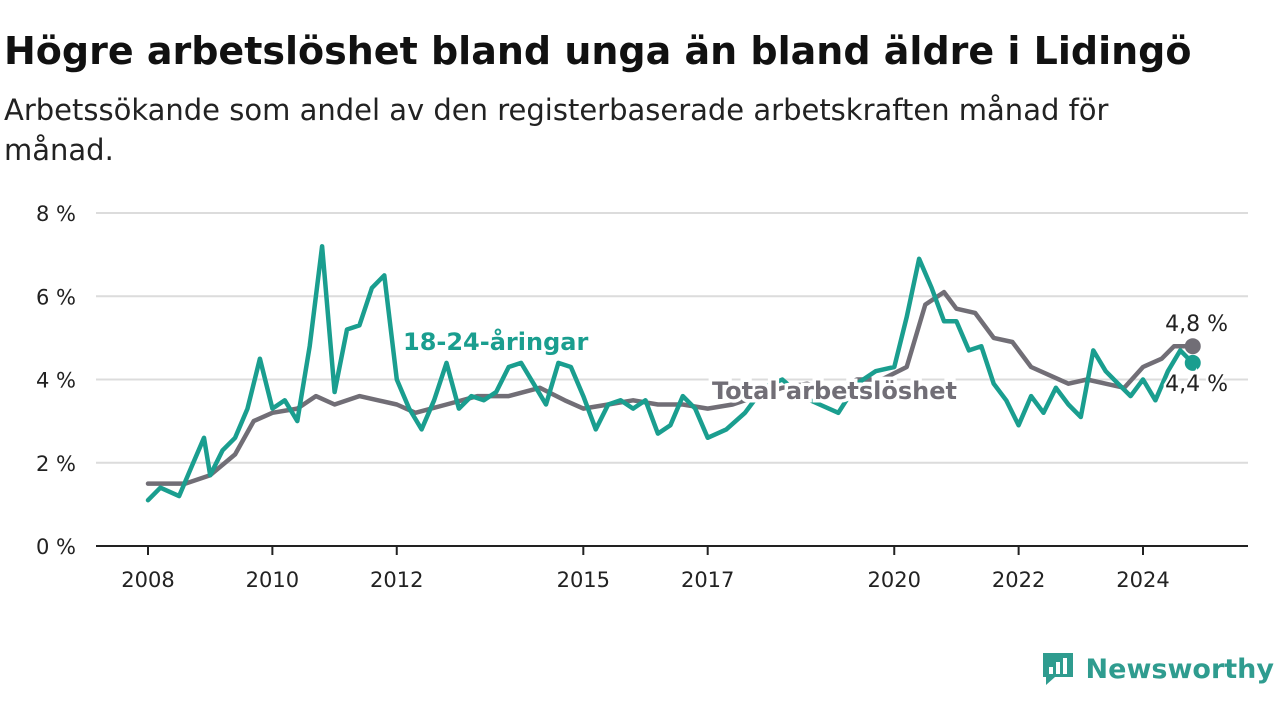  Describe the element at coordinates (1196, 324) in the screenshot. I see `series-end-value-label: 4,8 %` at that location.